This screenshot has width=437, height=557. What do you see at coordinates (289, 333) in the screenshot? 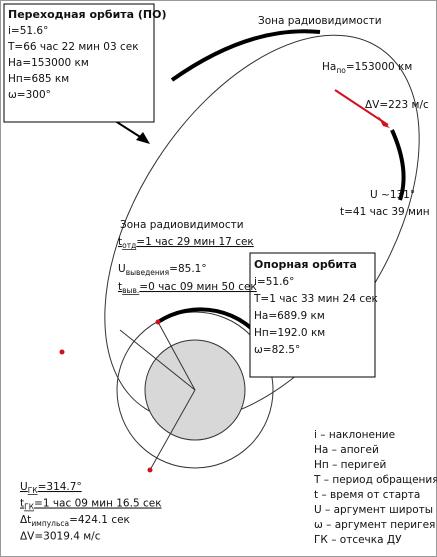
I see `label: Нп=192.0 км` at bounding box center [289, 333].